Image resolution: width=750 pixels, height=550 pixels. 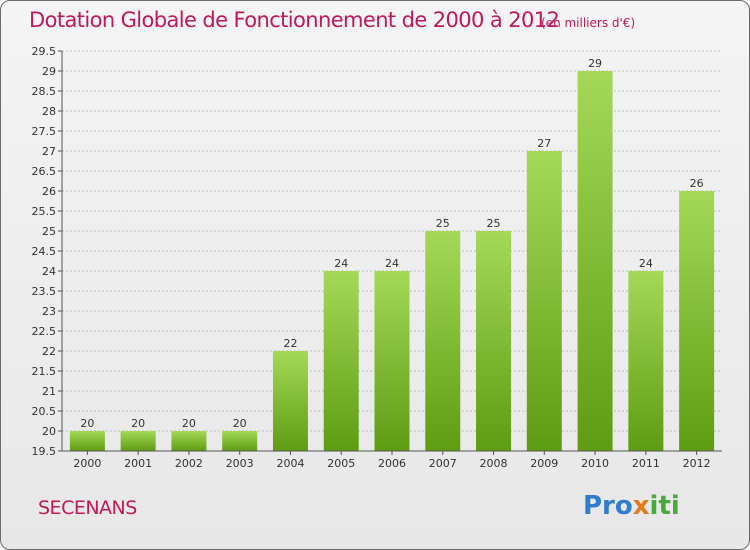 I want to click on y-tick-label: 29.5, so click(x=44, y=51).